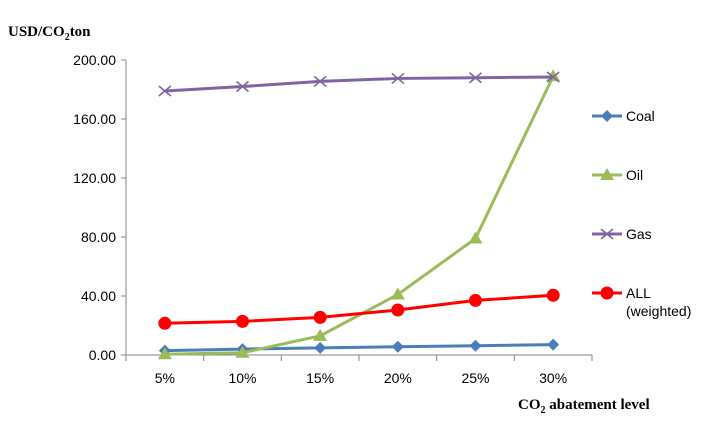 Image resolution: width=720 pixels, height=430 pixels. Describe the element at coordinates (359, 370) in the screenshot. I see `x-axis-ticks: 5% 10% 15% 20% 25% 30%` at that location.